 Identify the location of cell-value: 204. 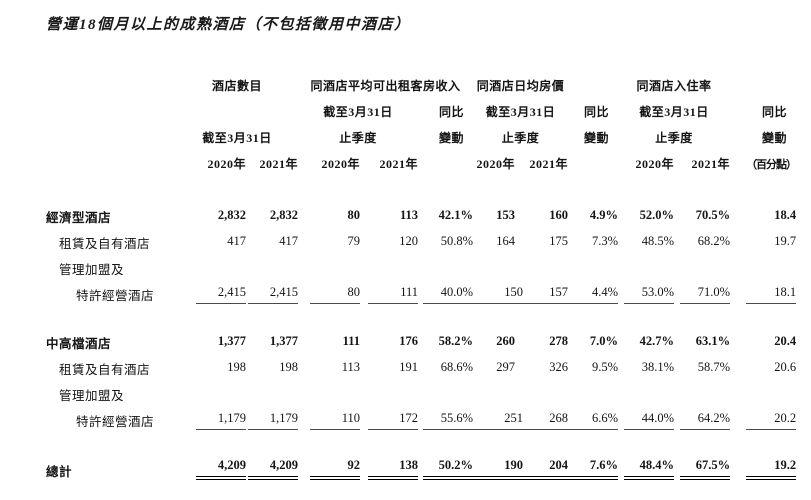
(543, 469).